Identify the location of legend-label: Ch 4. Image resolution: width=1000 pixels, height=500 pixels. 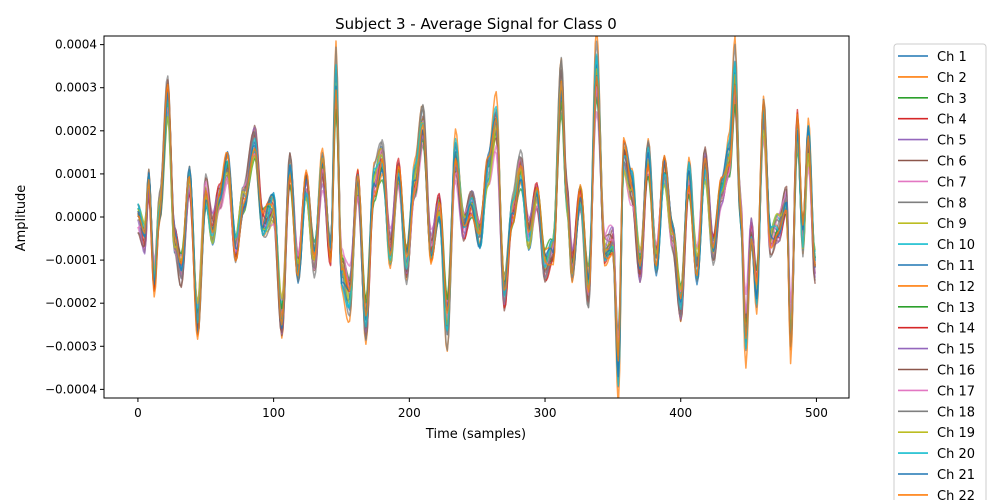
(952, 120).